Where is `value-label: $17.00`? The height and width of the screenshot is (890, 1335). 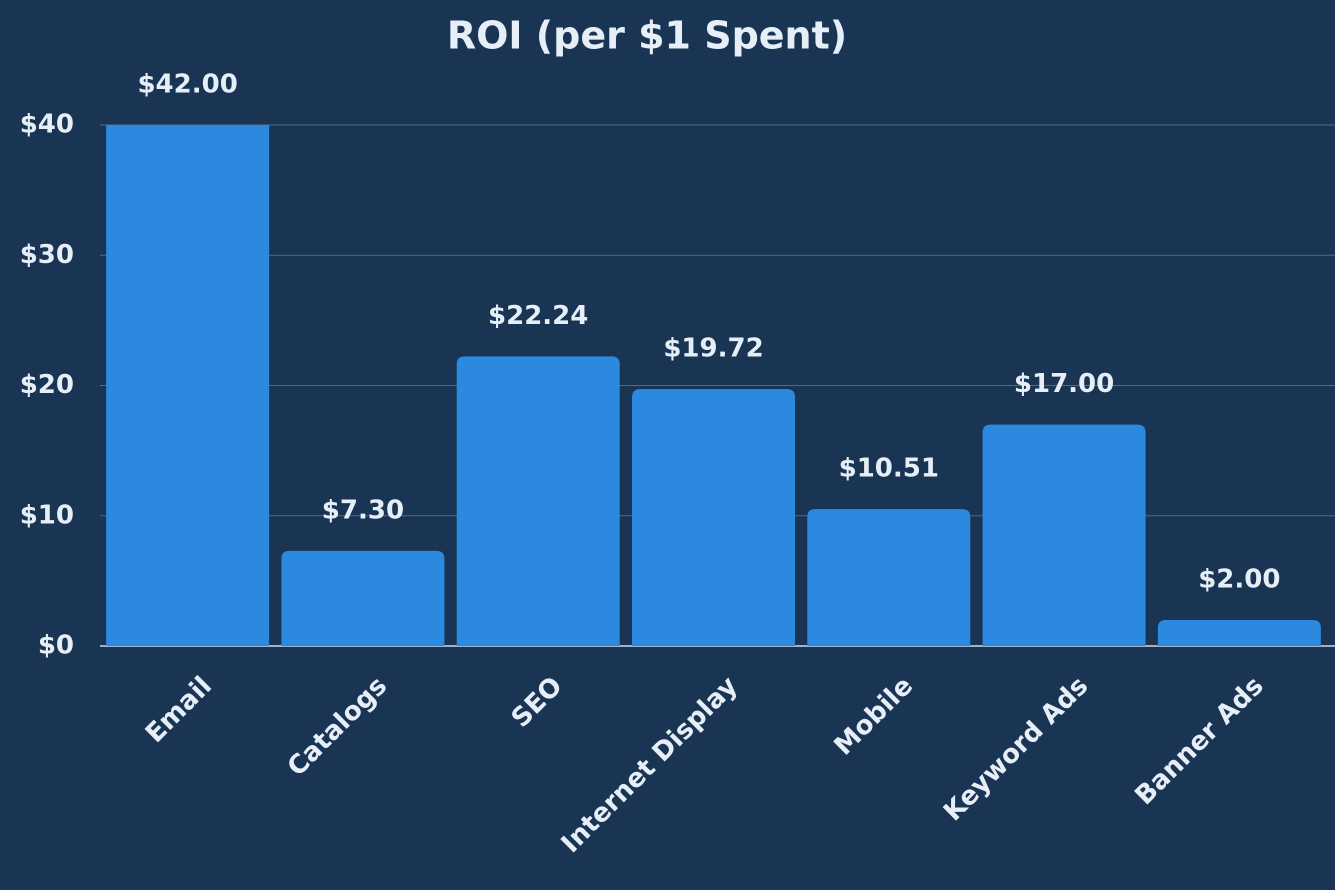
value-label: $17.00 is located at coordinates (1064, 384).